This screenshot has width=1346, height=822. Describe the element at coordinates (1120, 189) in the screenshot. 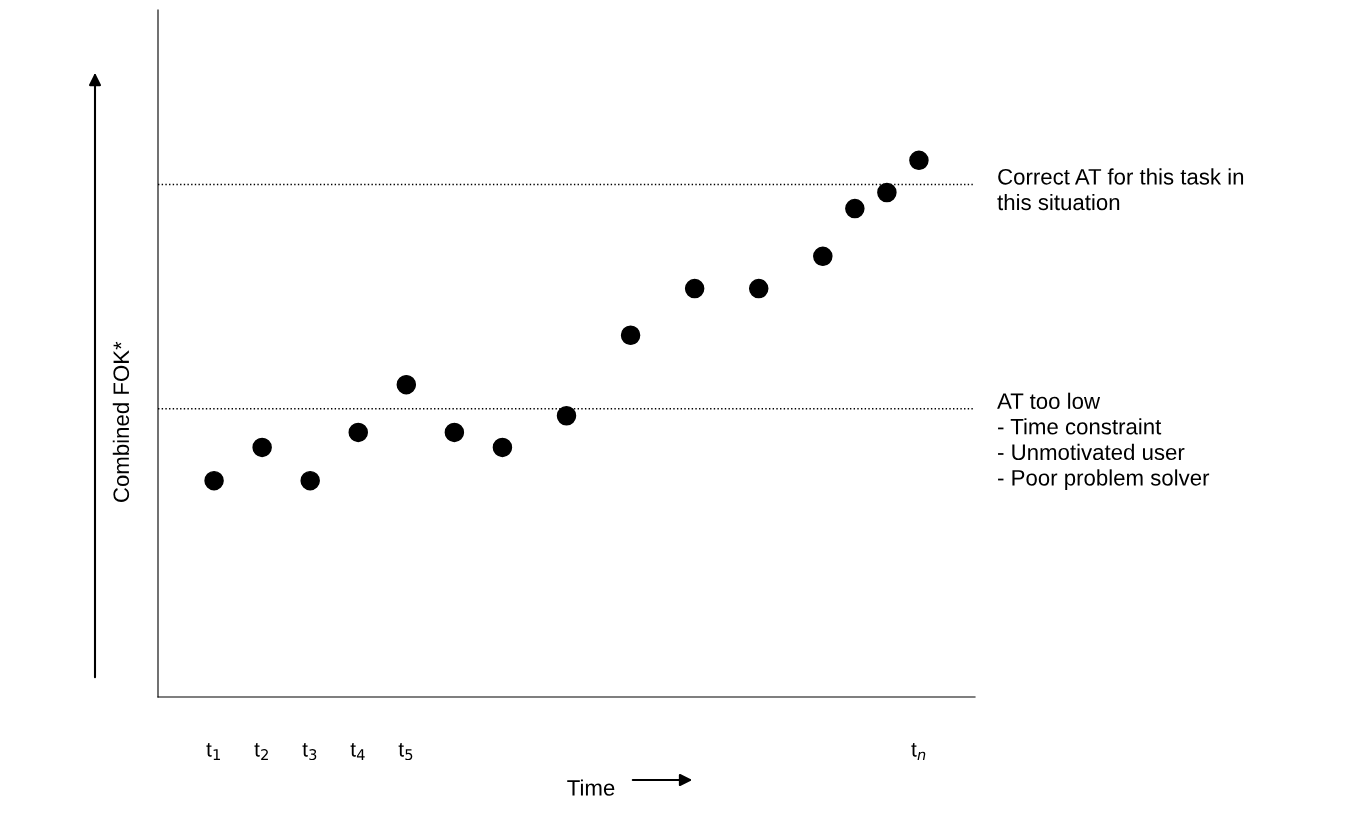

I see `ref-line-label: Correct AT for this task in this situation` at that location.